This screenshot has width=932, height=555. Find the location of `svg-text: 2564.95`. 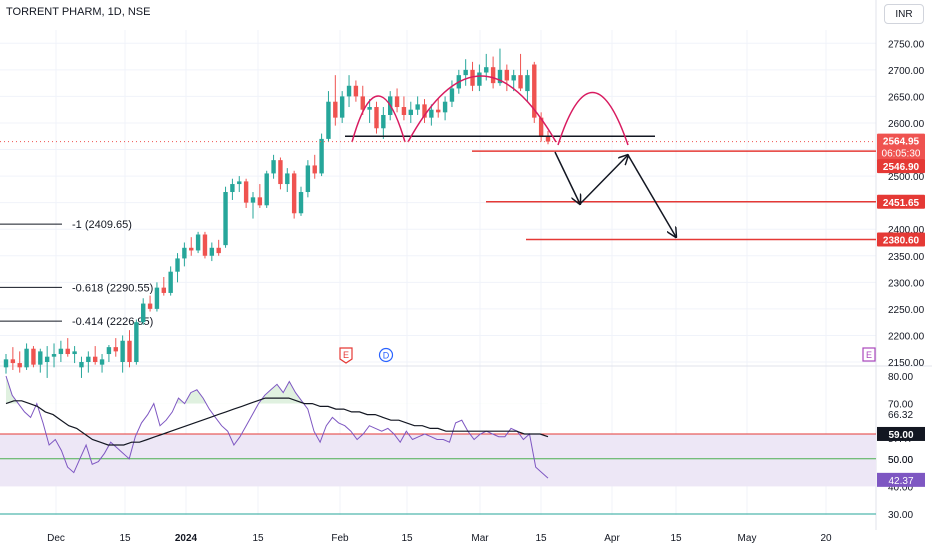

svg-text: 2564.95 is located at coordinates (901, 142).